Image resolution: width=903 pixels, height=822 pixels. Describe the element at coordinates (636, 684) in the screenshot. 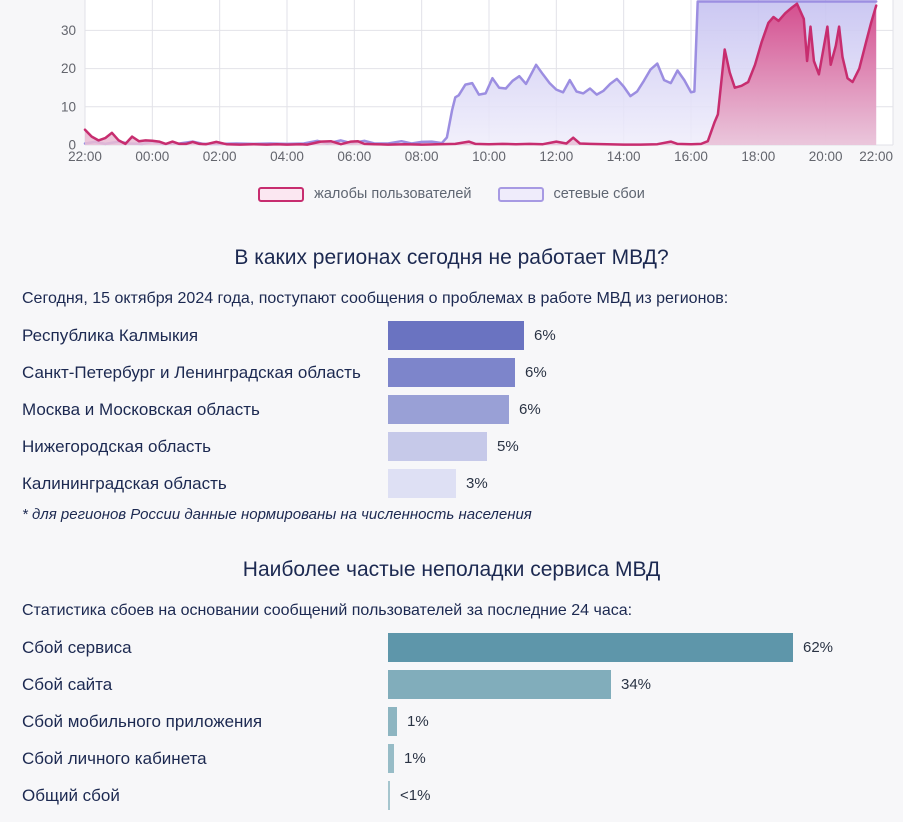

I see `problem-value: 34%` at that location.